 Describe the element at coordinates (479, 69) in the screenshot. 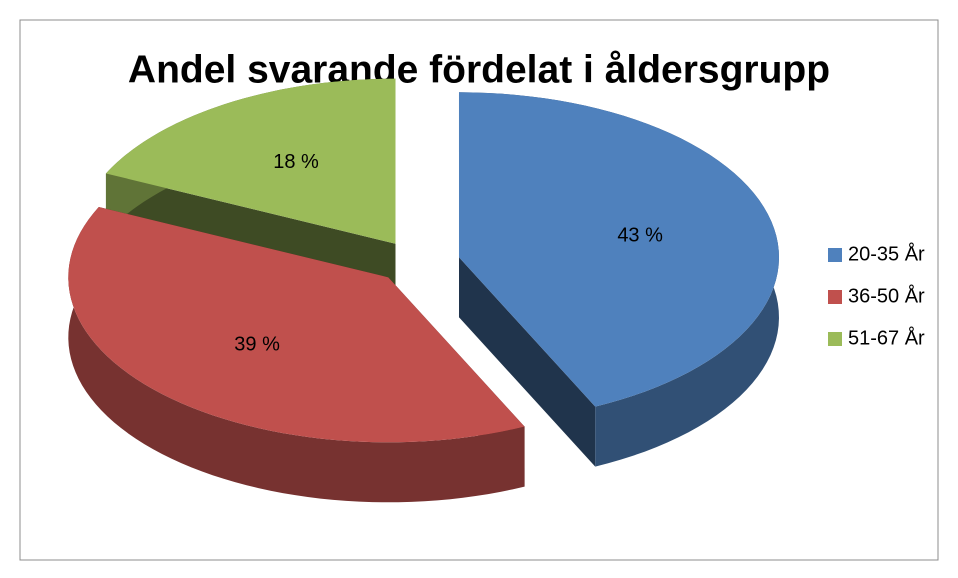

I see `chart-title: Andel svarande fördelat i åldersgrupp` at that location.